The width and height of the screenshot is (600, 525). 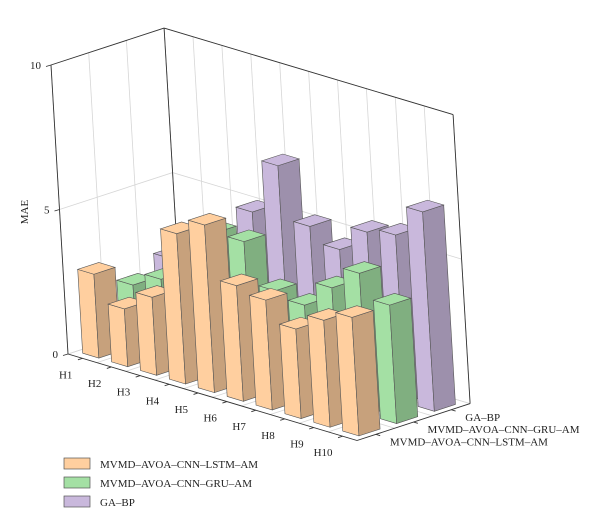 What do you see at coordinates (36, 66) in the screenshot?
I see `z-tick-label: 10` at bounding box center [36, 66].